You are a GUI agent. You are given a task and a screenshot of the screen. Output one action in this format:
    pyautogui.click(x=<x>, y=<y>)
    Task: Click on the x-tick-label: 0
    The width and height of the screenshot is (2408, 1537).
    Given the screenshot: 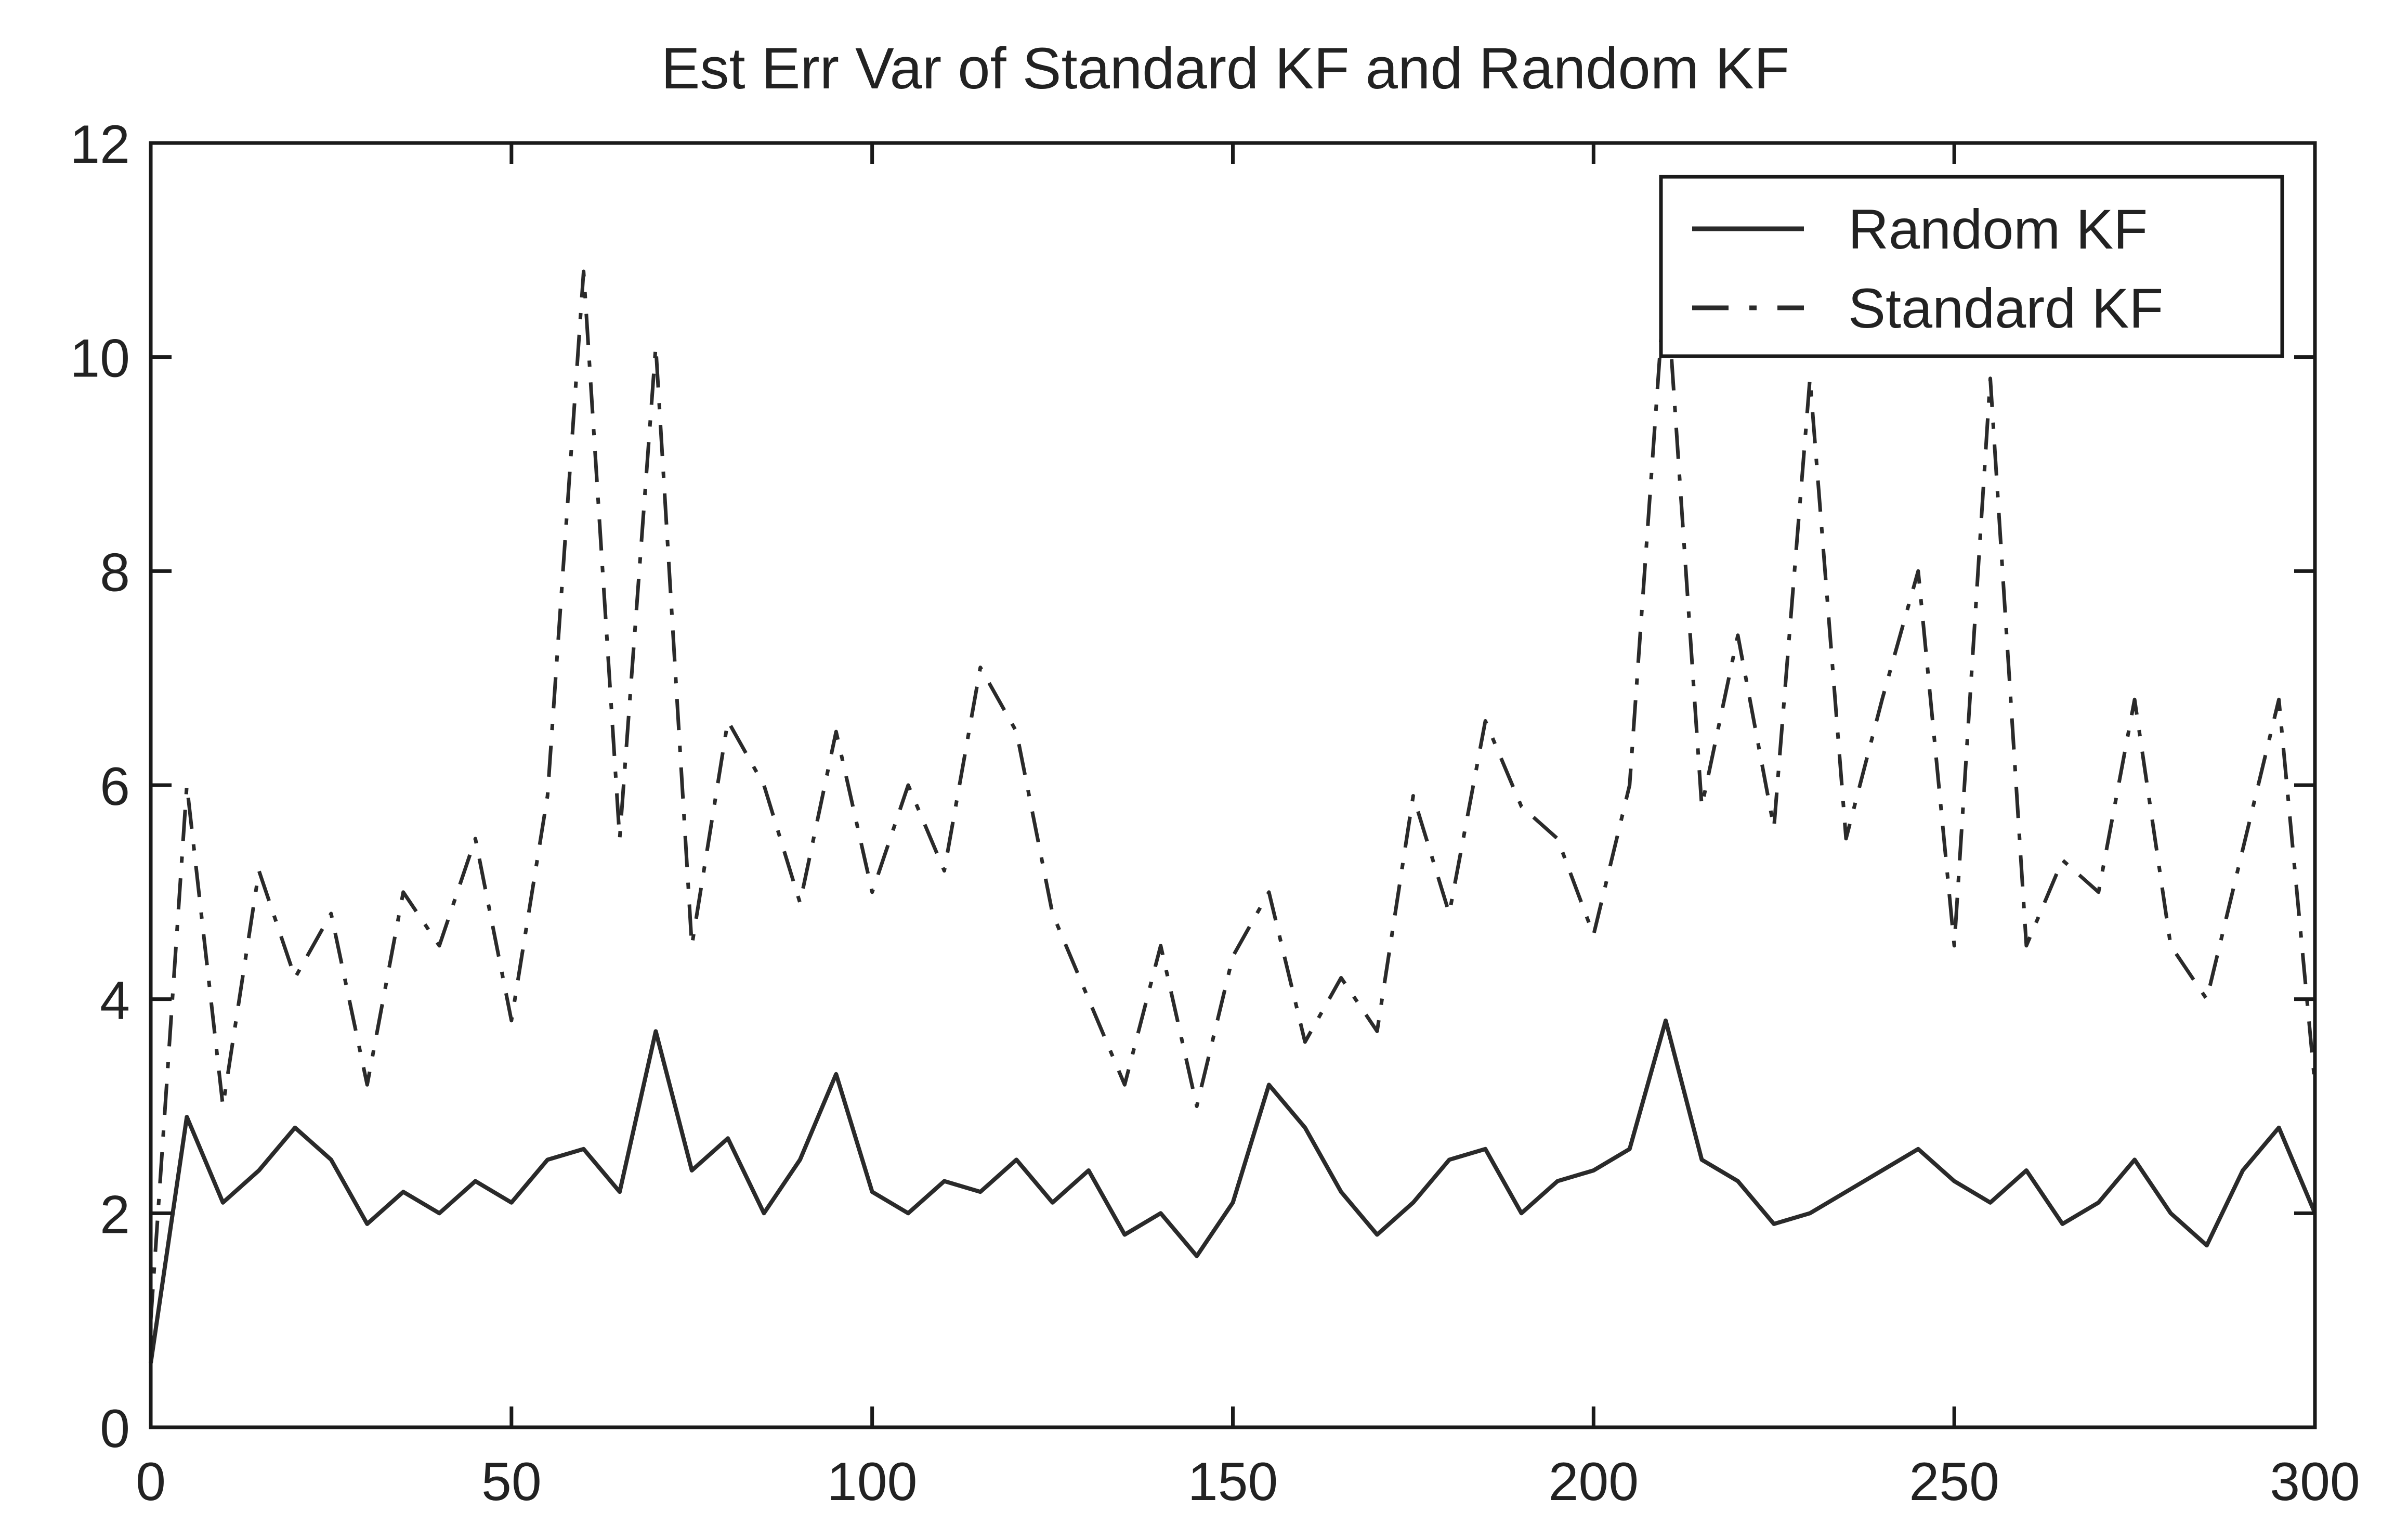 What is the action you would take?
    pyautogui.click(x=151, y=1482)
    